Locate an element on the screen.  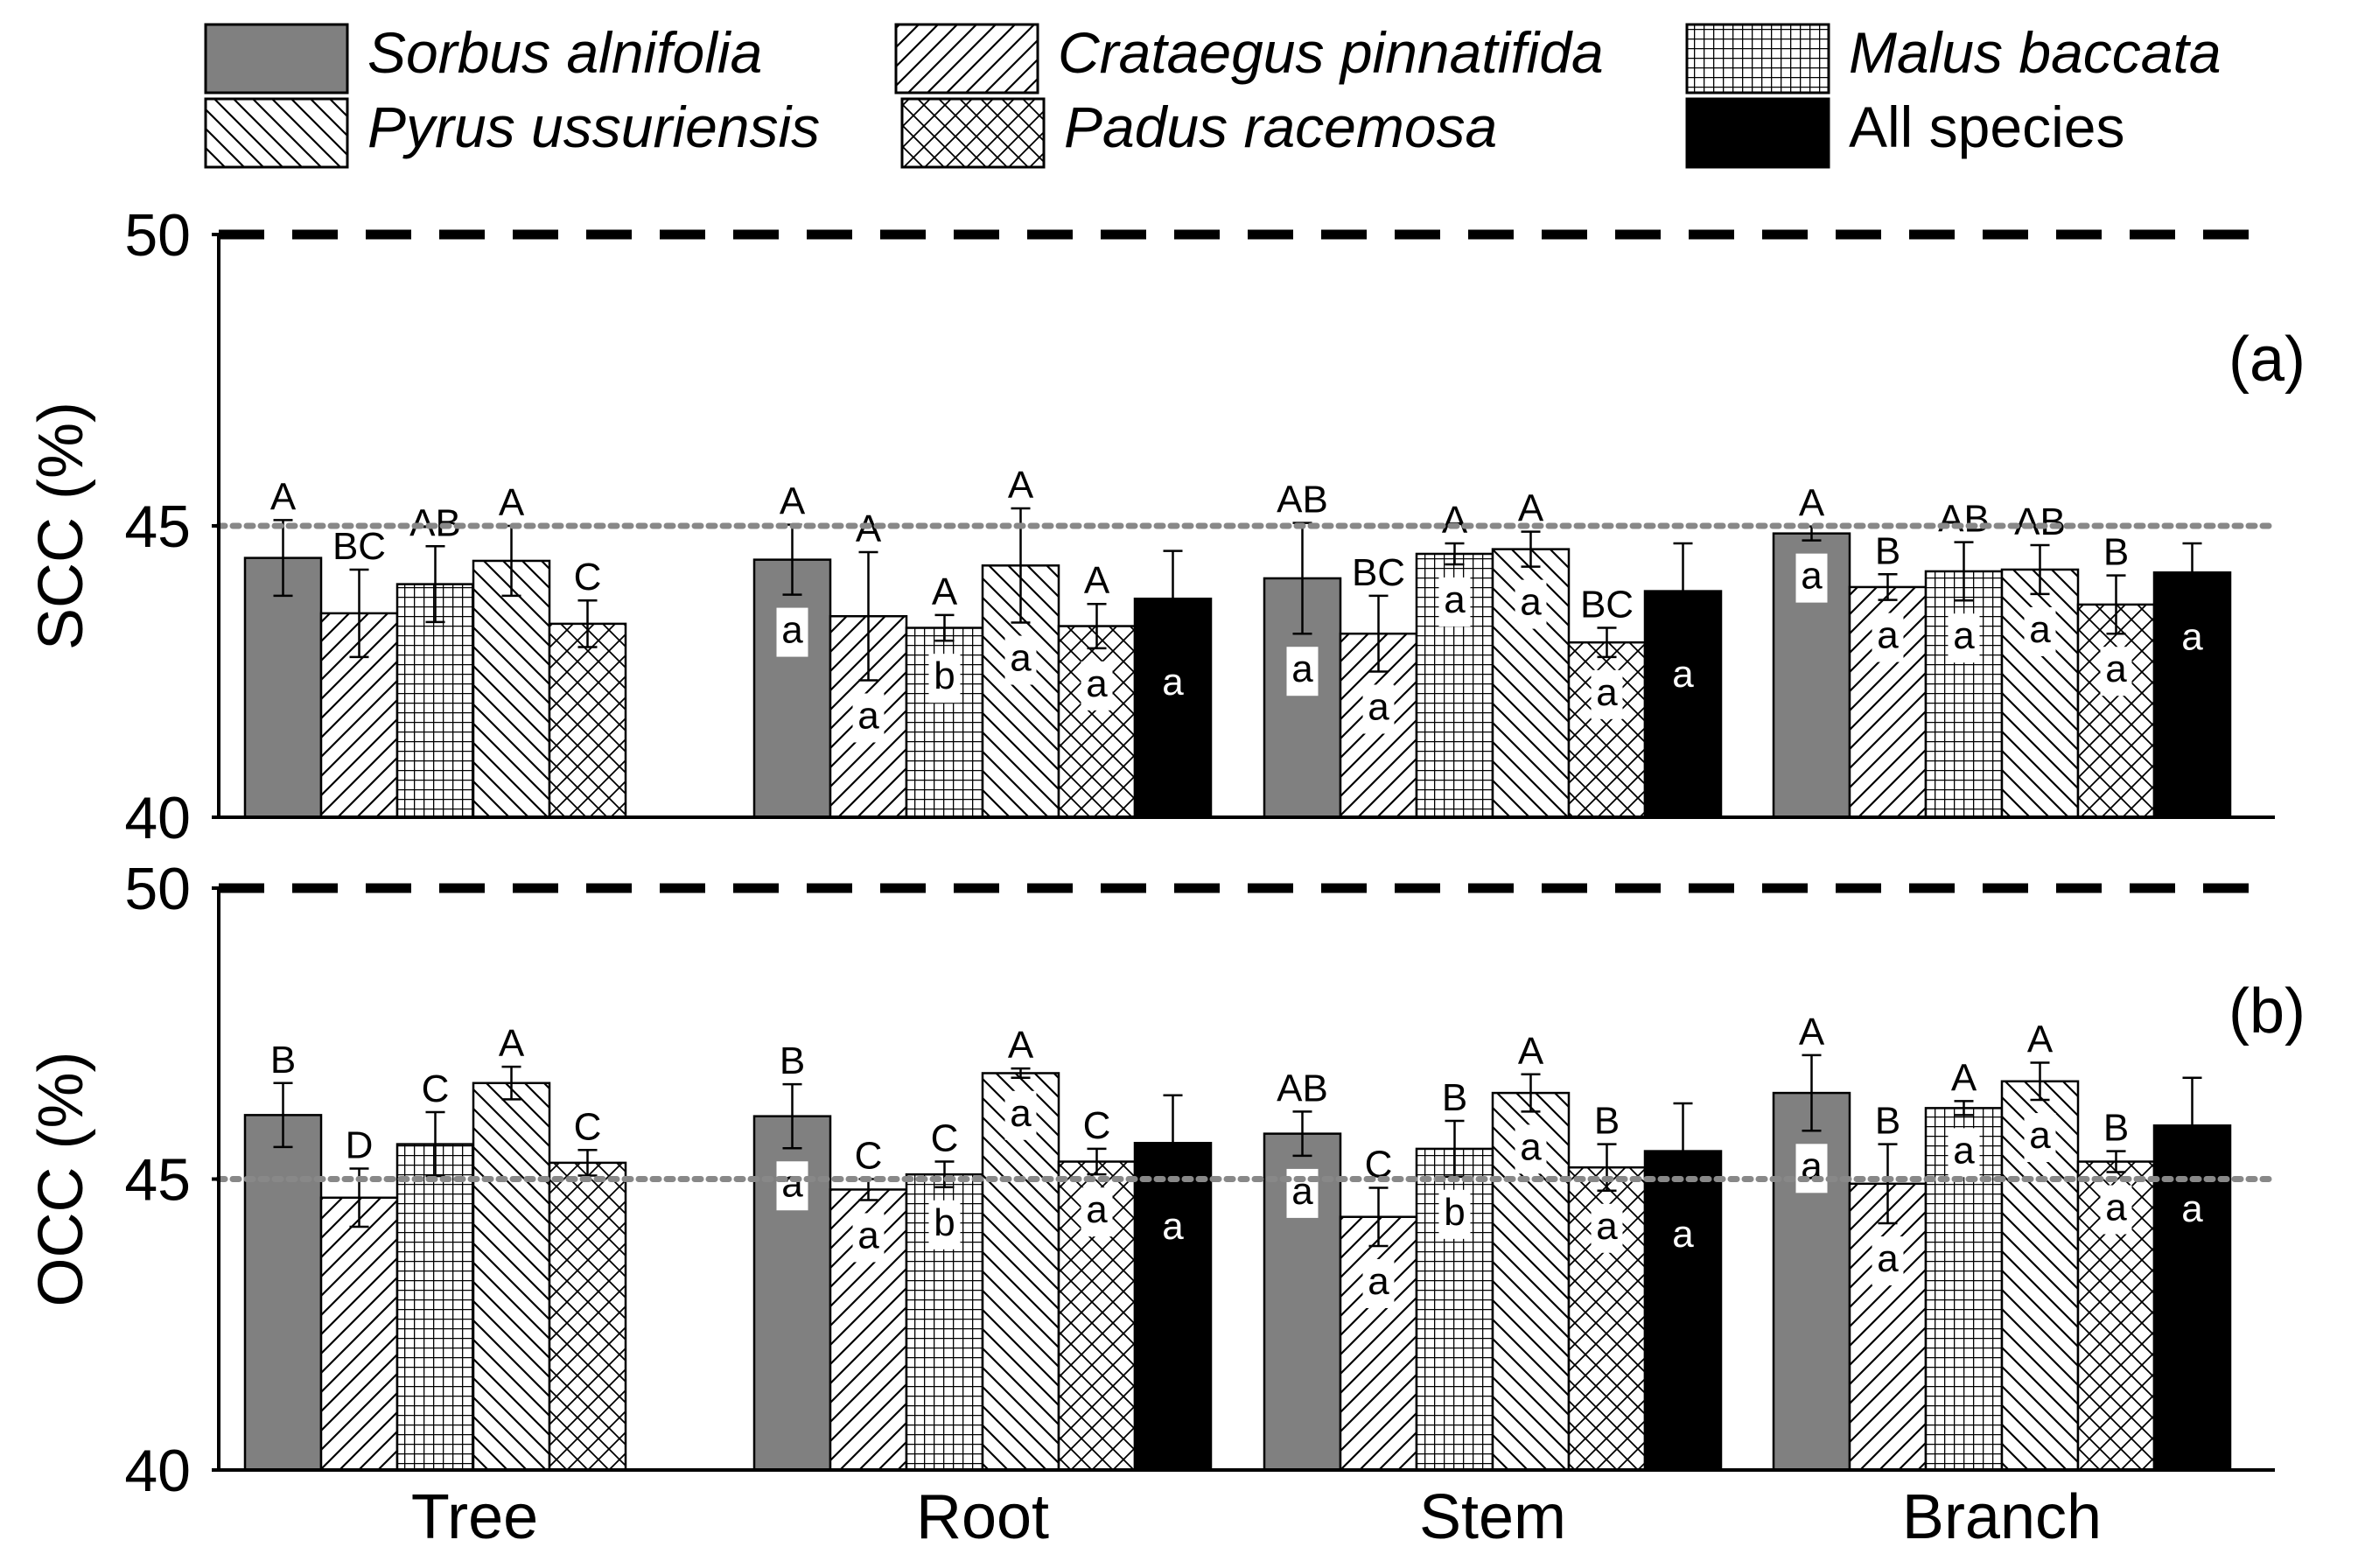
bar-pyrus-branch: AB a is located at coordinates (2040, 659).